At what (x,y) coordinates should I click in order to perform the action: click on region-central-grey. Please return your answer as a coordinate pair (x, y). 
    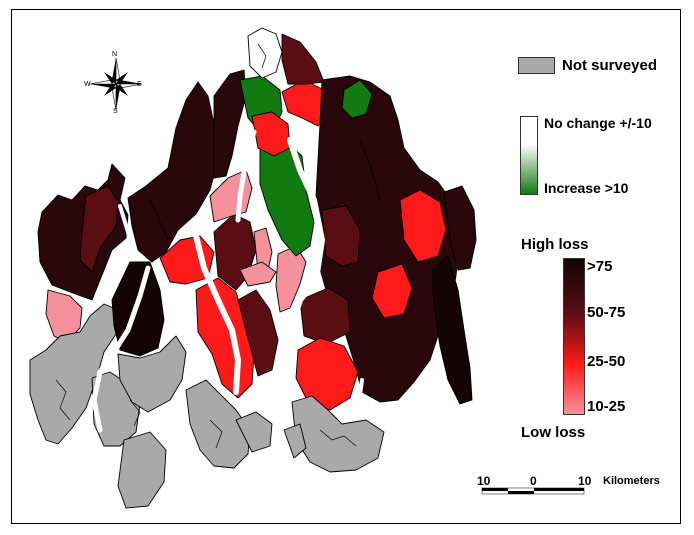
    Looking at the image, I should click on (152, 374).